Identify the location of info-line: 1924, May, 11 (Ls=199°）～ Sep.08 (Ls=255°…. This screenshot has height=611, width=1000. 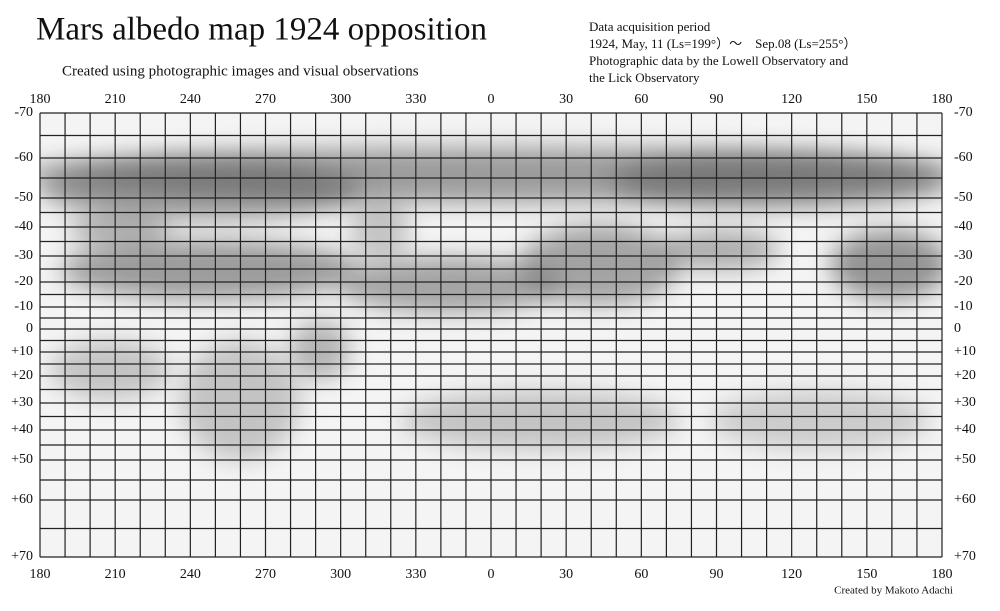
(722, 43).